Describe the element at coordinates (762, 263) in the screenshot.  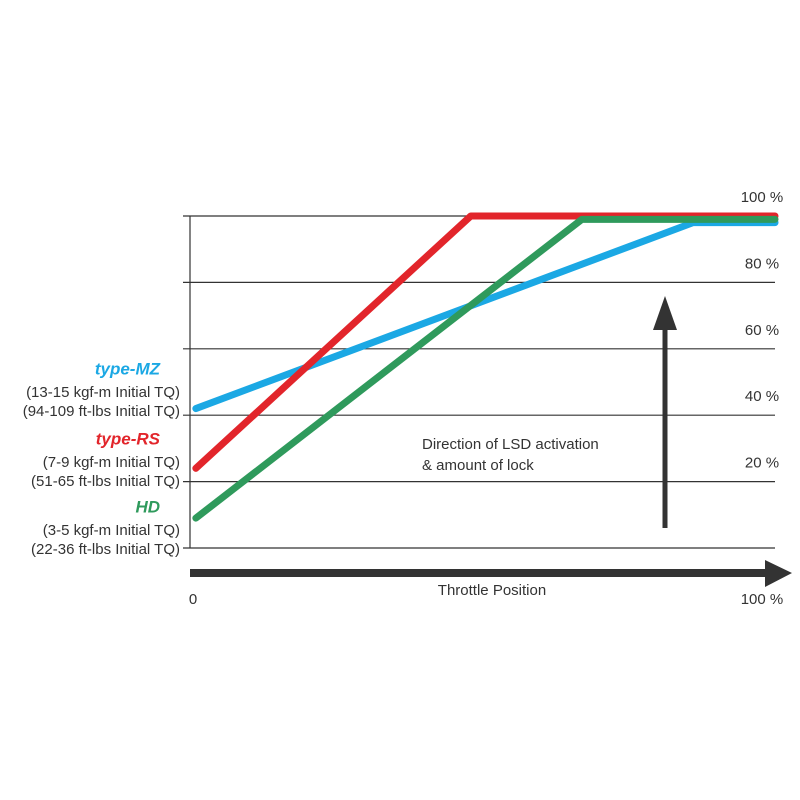
I see `y-tick-label: 80 %` at that location.